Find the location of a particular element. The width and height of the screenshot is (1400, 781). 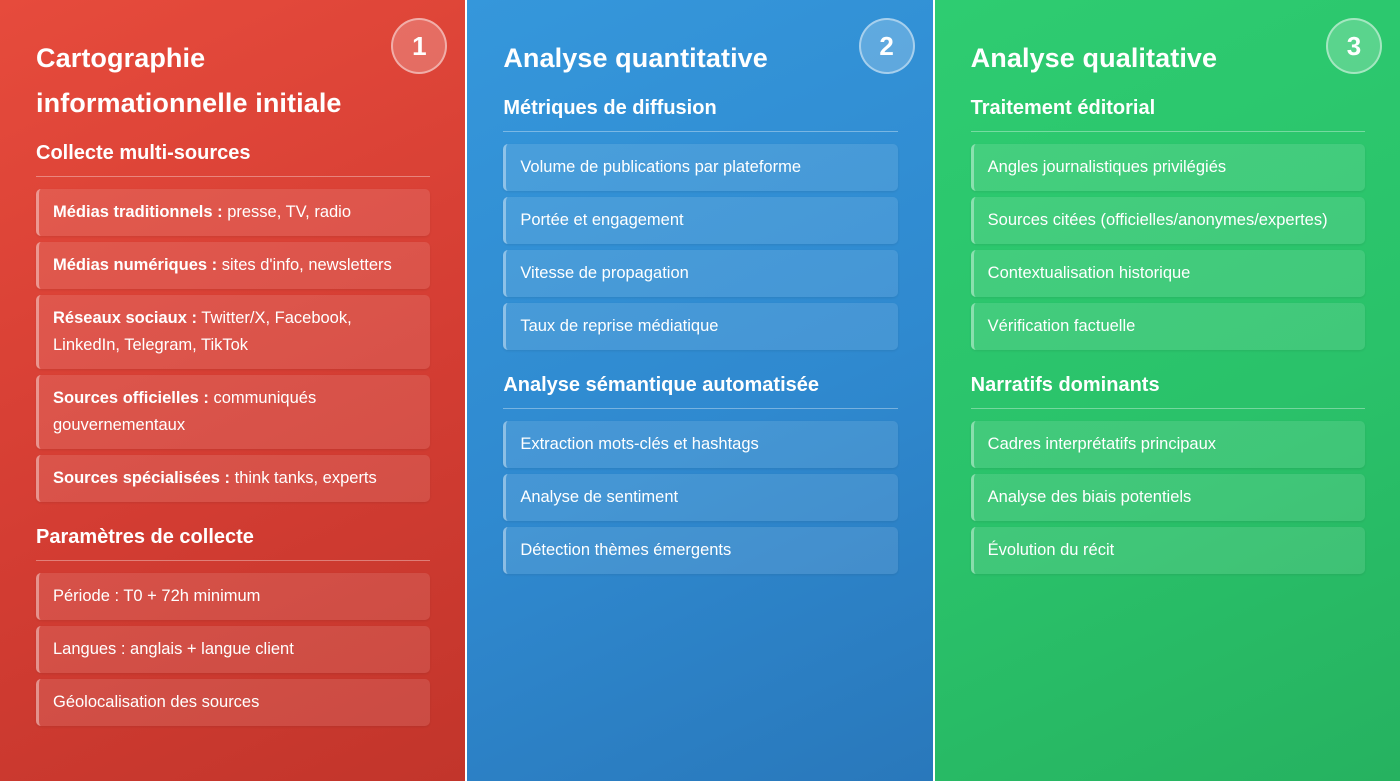

list-item: Vérification factuelle is located at coordinates (1167, 326).